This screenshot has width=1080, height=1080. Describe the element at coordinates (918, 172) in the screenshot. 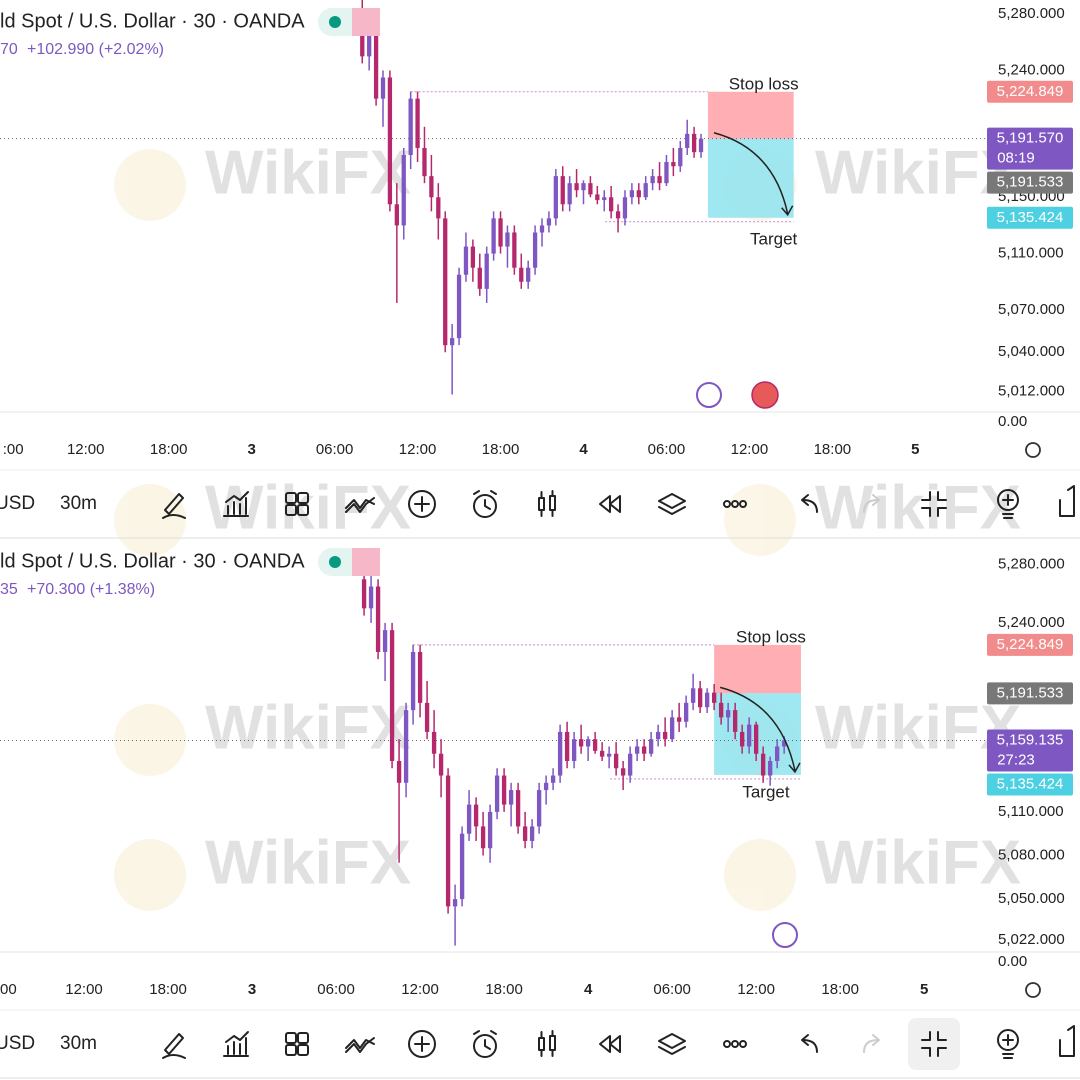

I see `watermark-text: WikiFX` at that location.